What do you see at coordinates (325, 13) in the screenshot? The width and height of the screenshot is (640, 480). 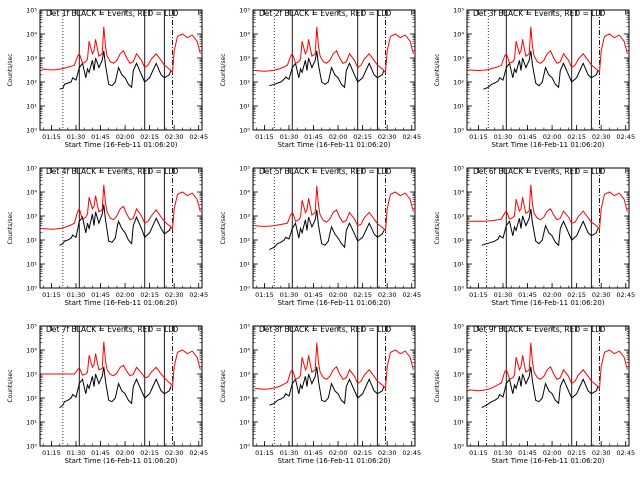 I see `panel-title: Det 2f BLACK = Events, RED = LLD` at bounding box center [325, 13].